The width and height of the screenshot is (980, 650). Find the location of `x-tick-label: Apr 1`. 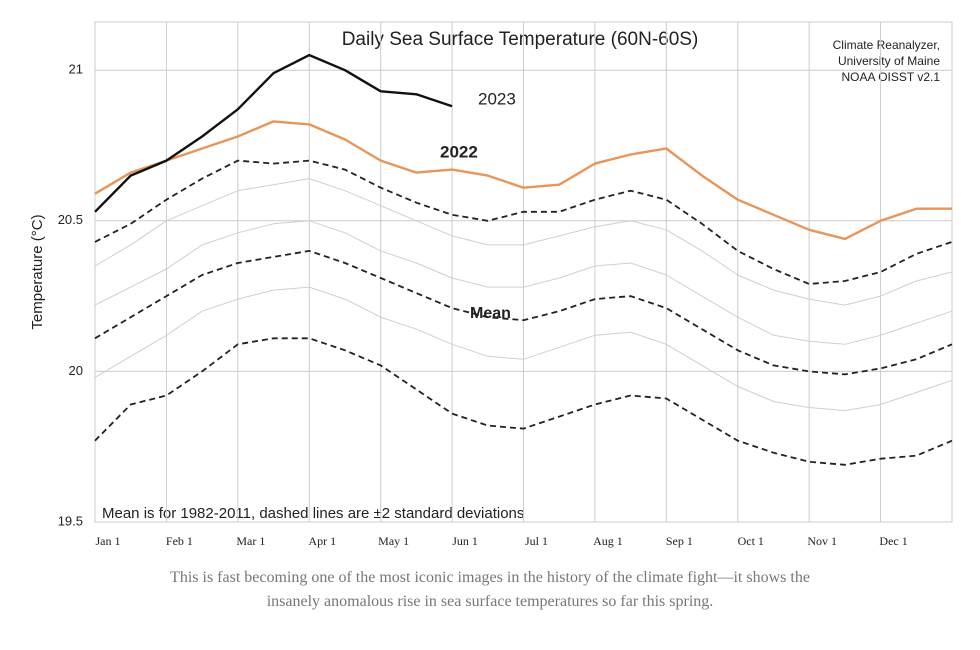

x-tick-label: Apr 1 is located at coordinates (322, 541).